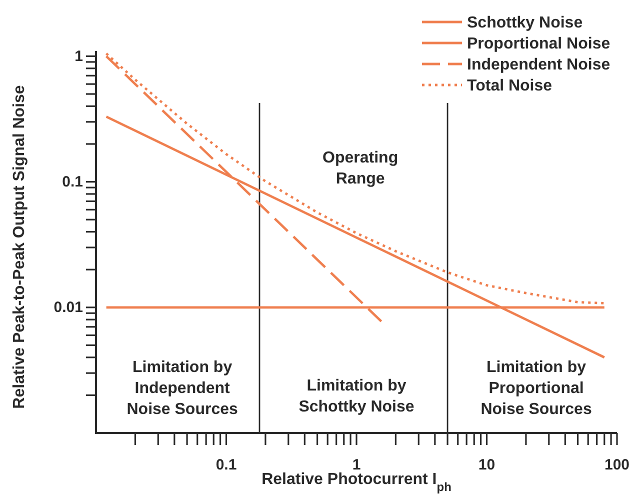 Image resolution: width=634 pixels, height=502 pixels. Describe the element at coordinates (68, 307) in the screenshot. I see `y-tick-label: 0.01` at that location.